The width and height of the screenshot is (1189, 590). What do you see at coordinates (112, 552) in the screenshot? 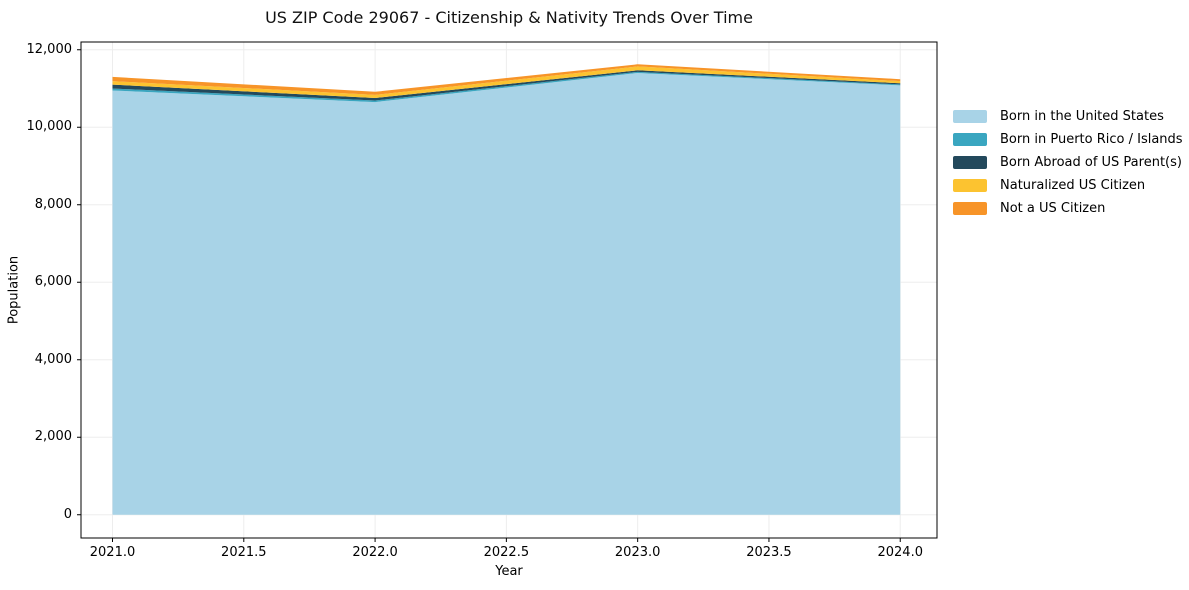
I see `x-tick-label: 2021.0` at bounding box center [112, 552].